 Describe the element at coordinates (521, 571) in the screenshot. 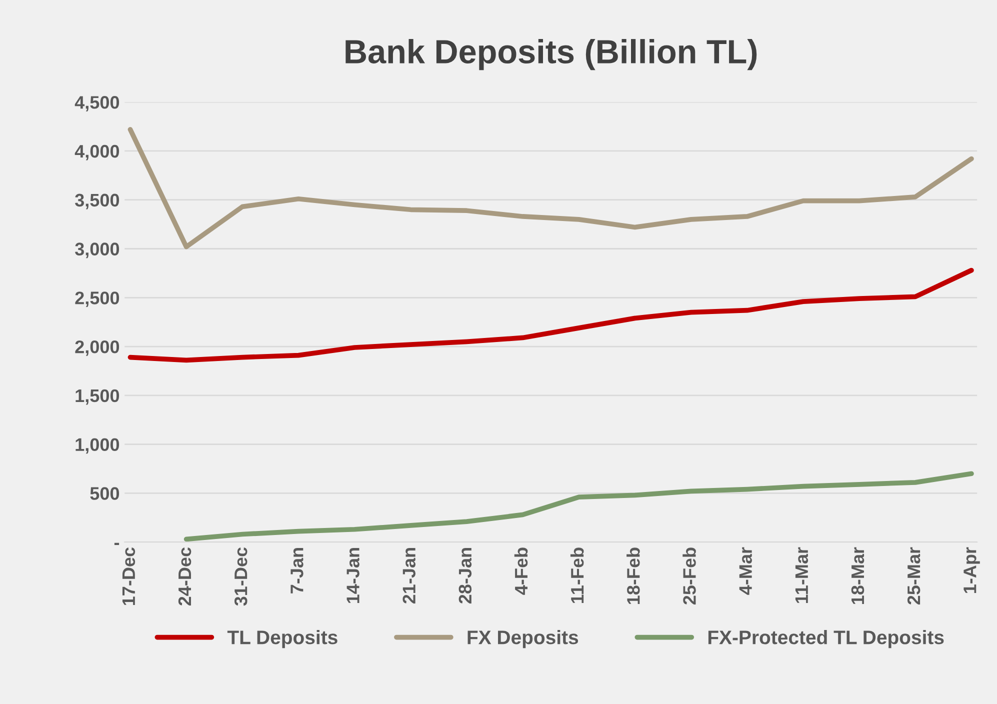

I see `x-tick-label: 4-Feb` at that location.